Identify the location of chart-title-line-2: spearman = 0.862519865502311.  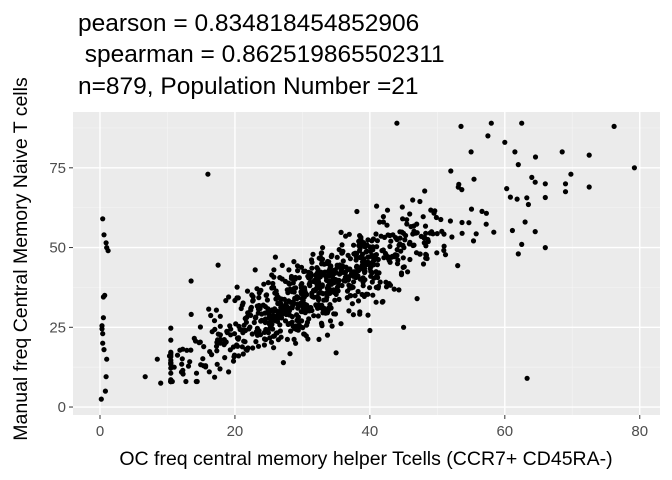
(261, 54).